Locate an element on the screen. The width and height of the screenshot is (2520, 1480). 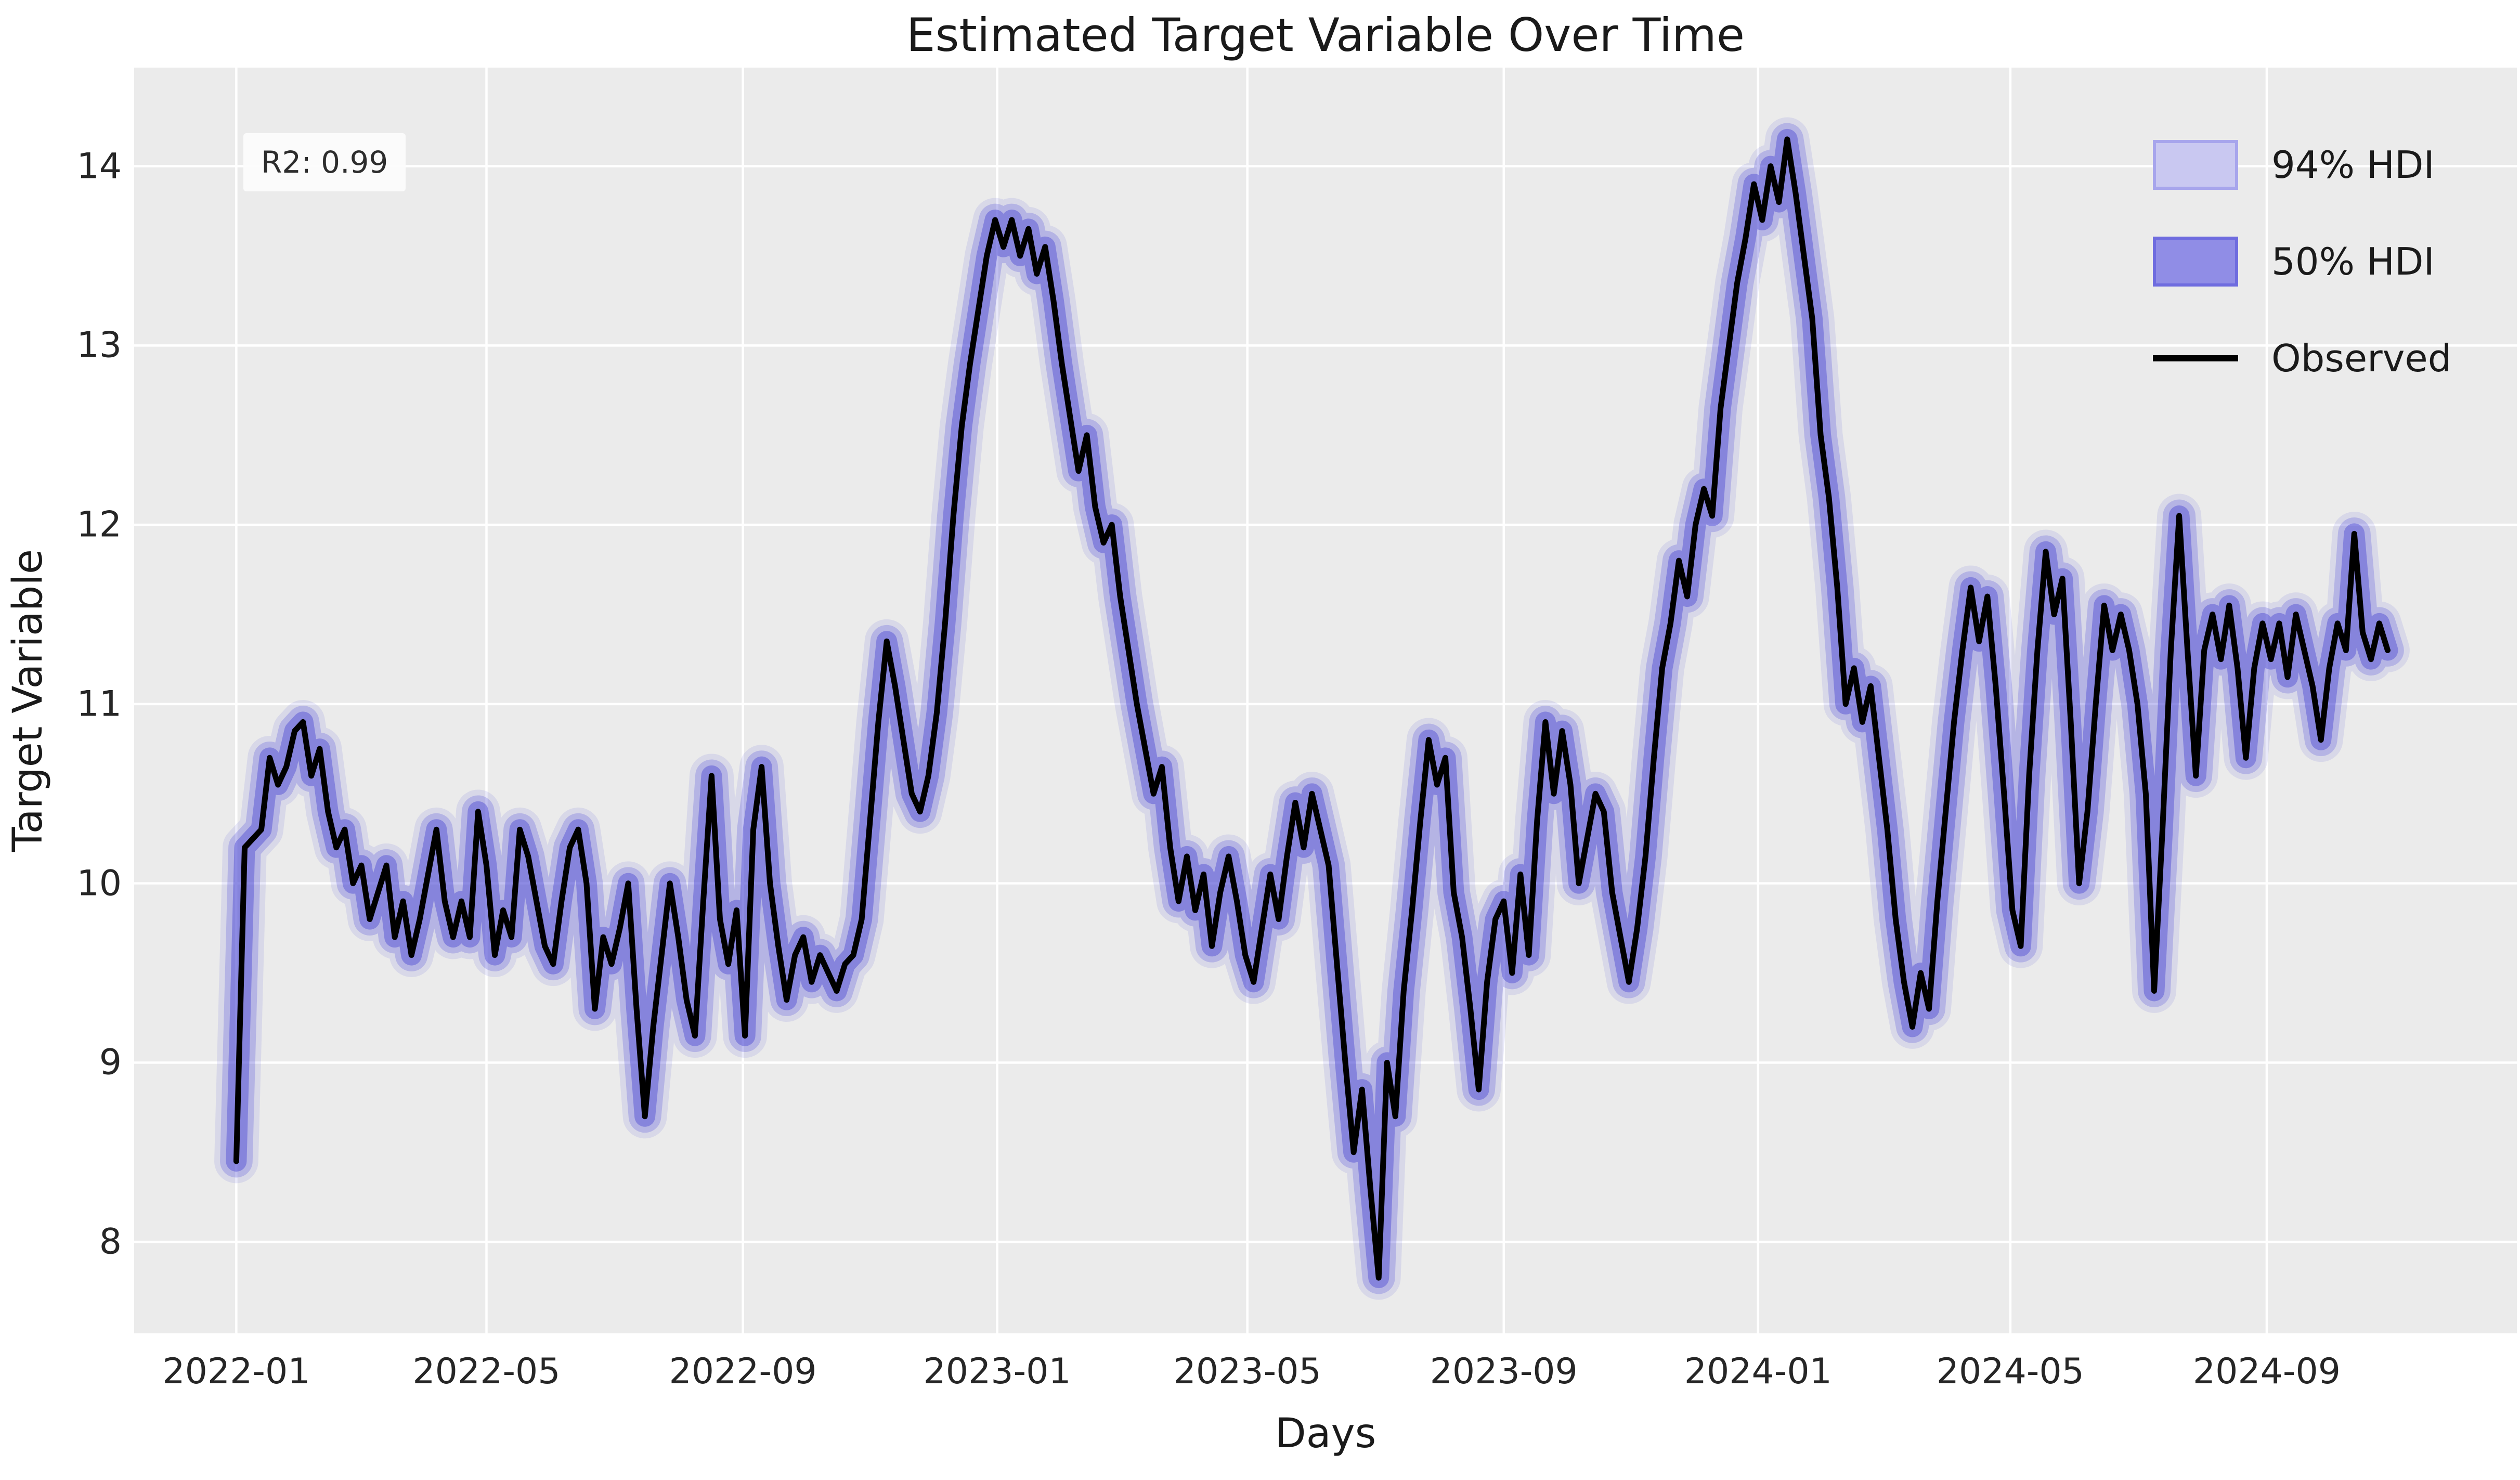
legend-label: 94% HDI is located at coordinates (2353, 165).